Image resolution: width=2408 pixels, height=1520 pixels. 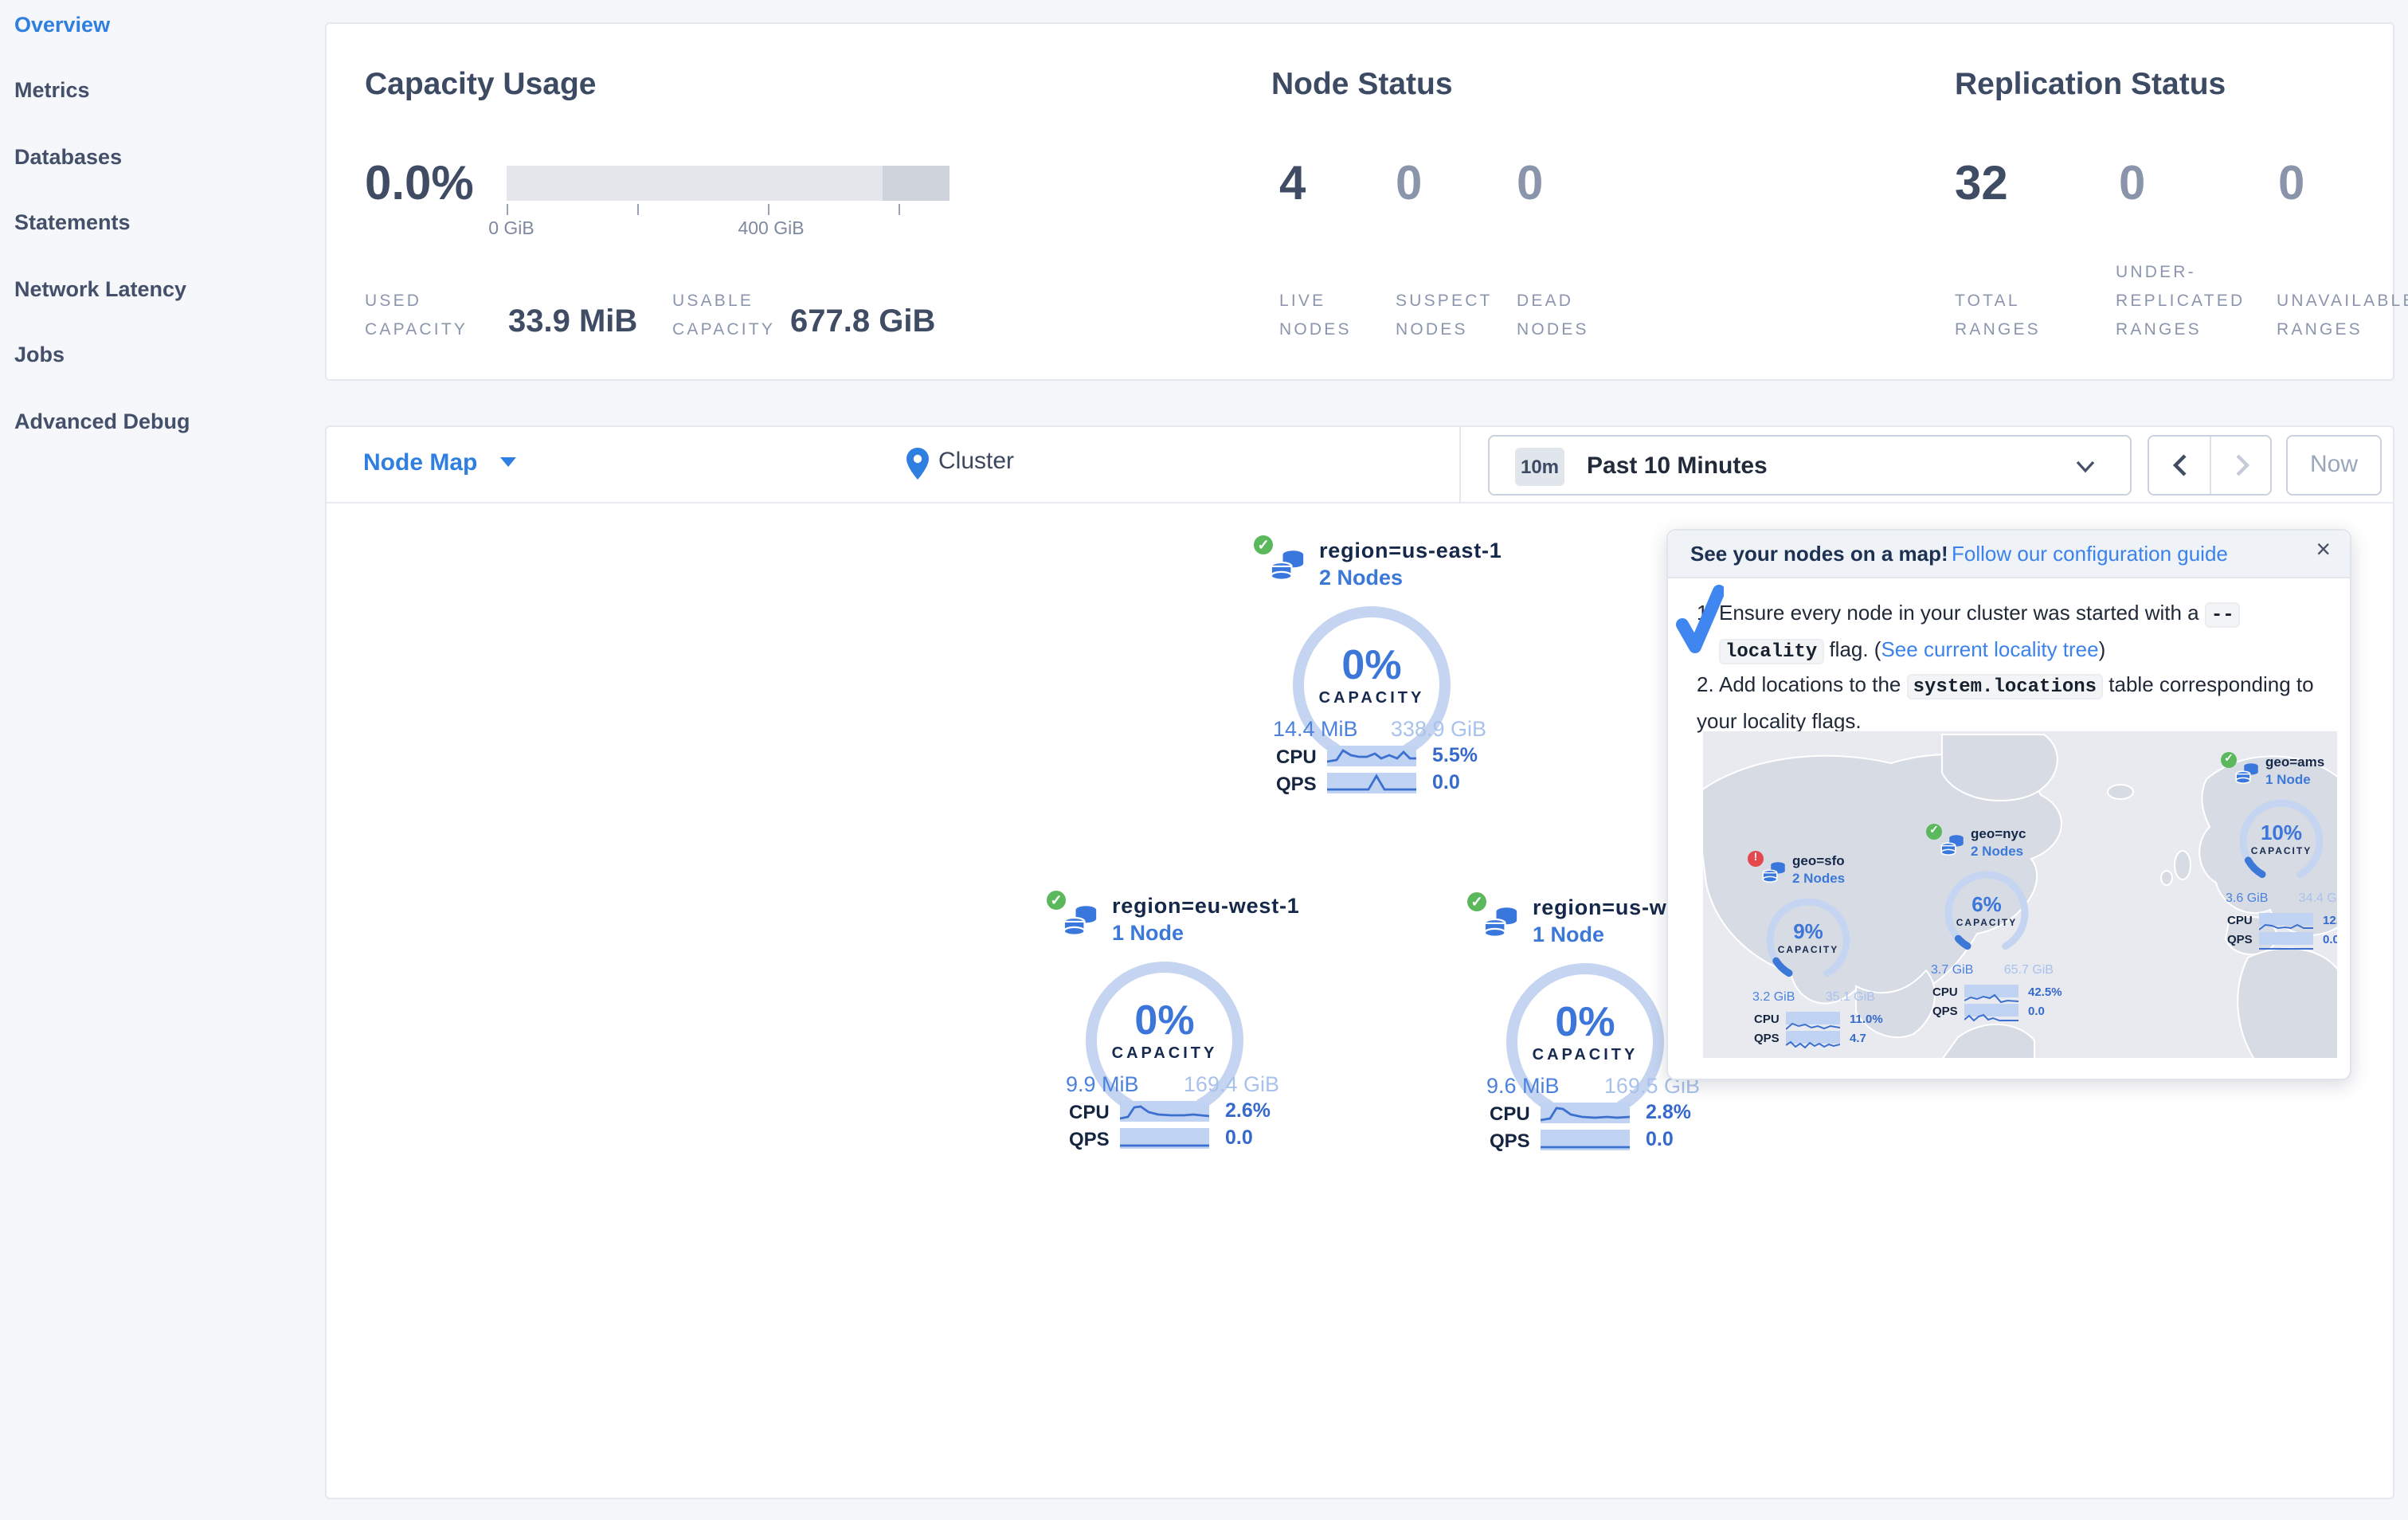 I want to click on capacity-value: 35.1 GiB, so click(x=1850, y=997).